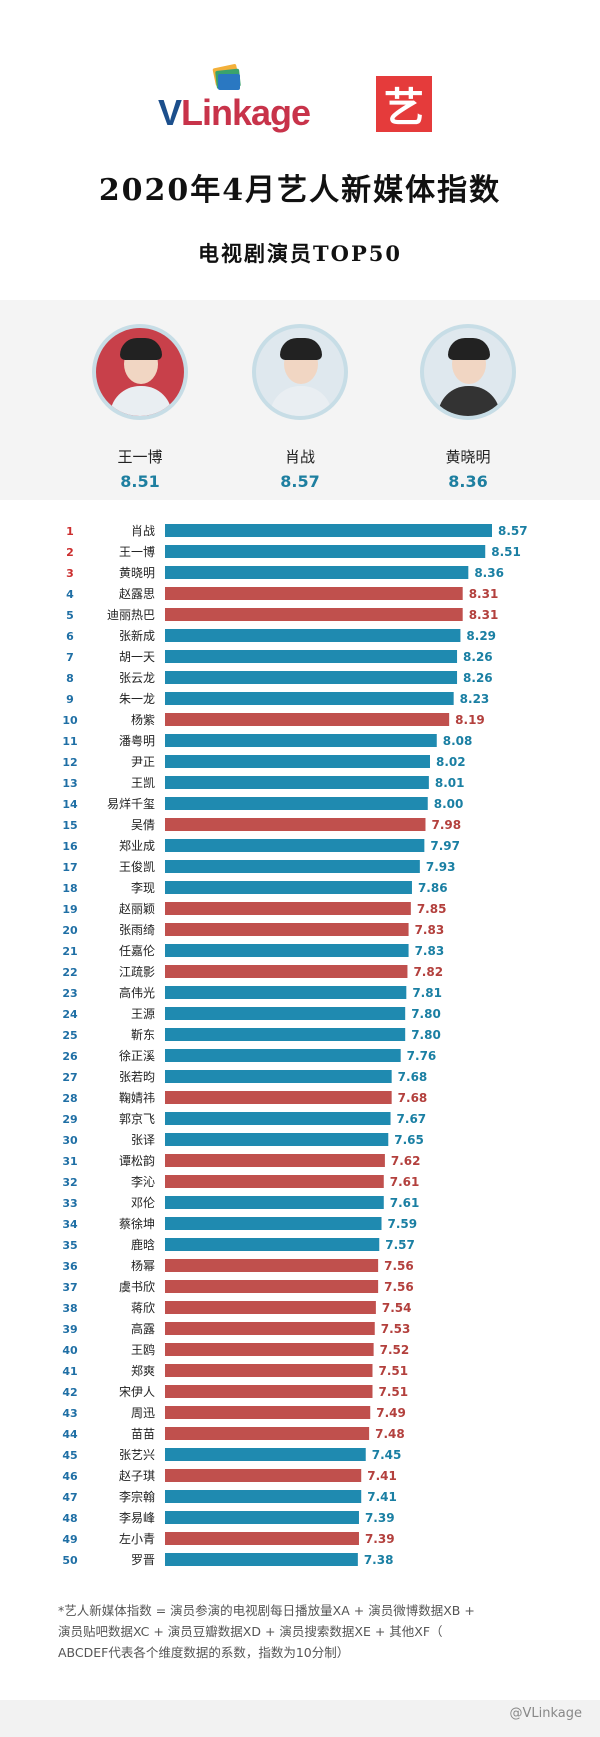  I want to click on category-label: 易烊千玺, so click(131, 804).